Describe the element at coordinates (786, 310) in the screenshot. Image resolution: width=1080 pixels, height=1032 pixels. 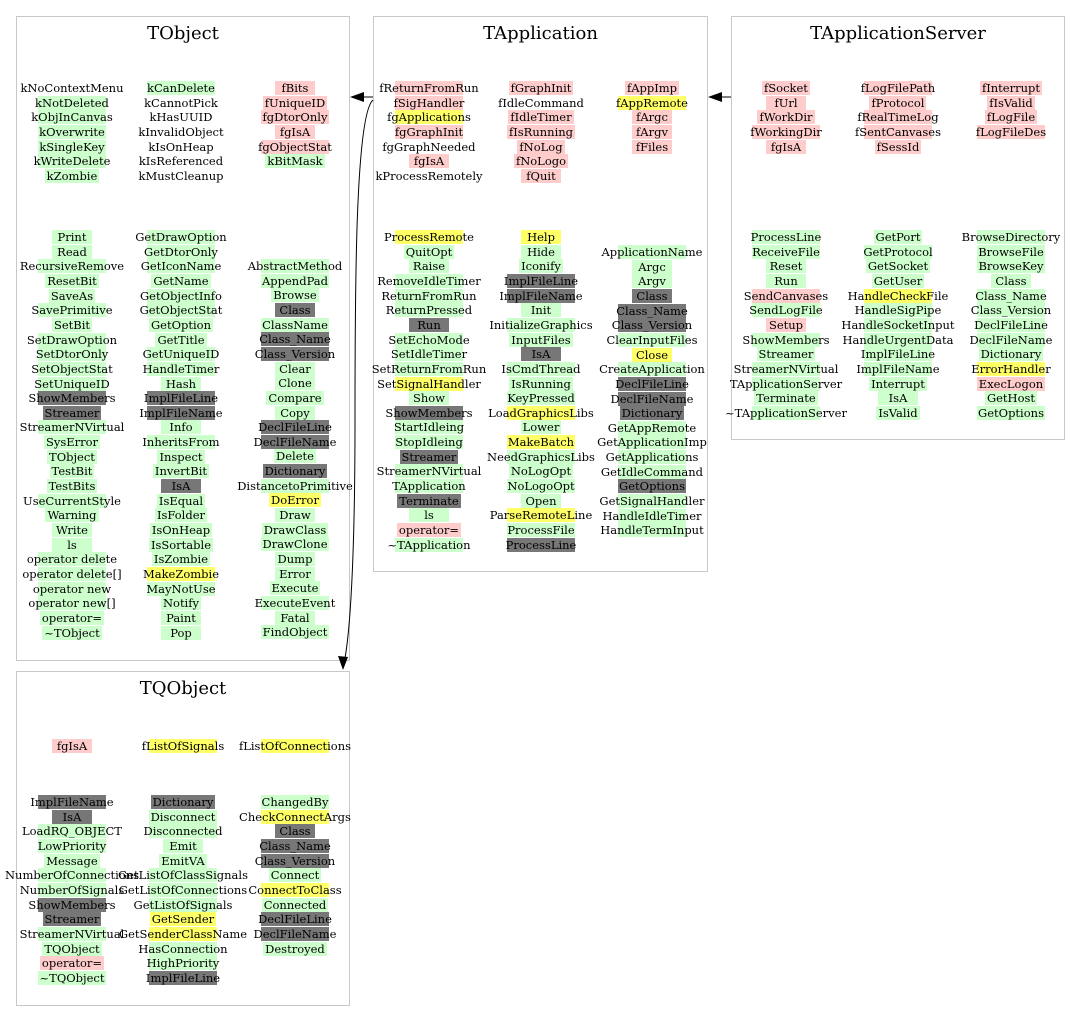
I see `class-member: SendLogFile` at that location.